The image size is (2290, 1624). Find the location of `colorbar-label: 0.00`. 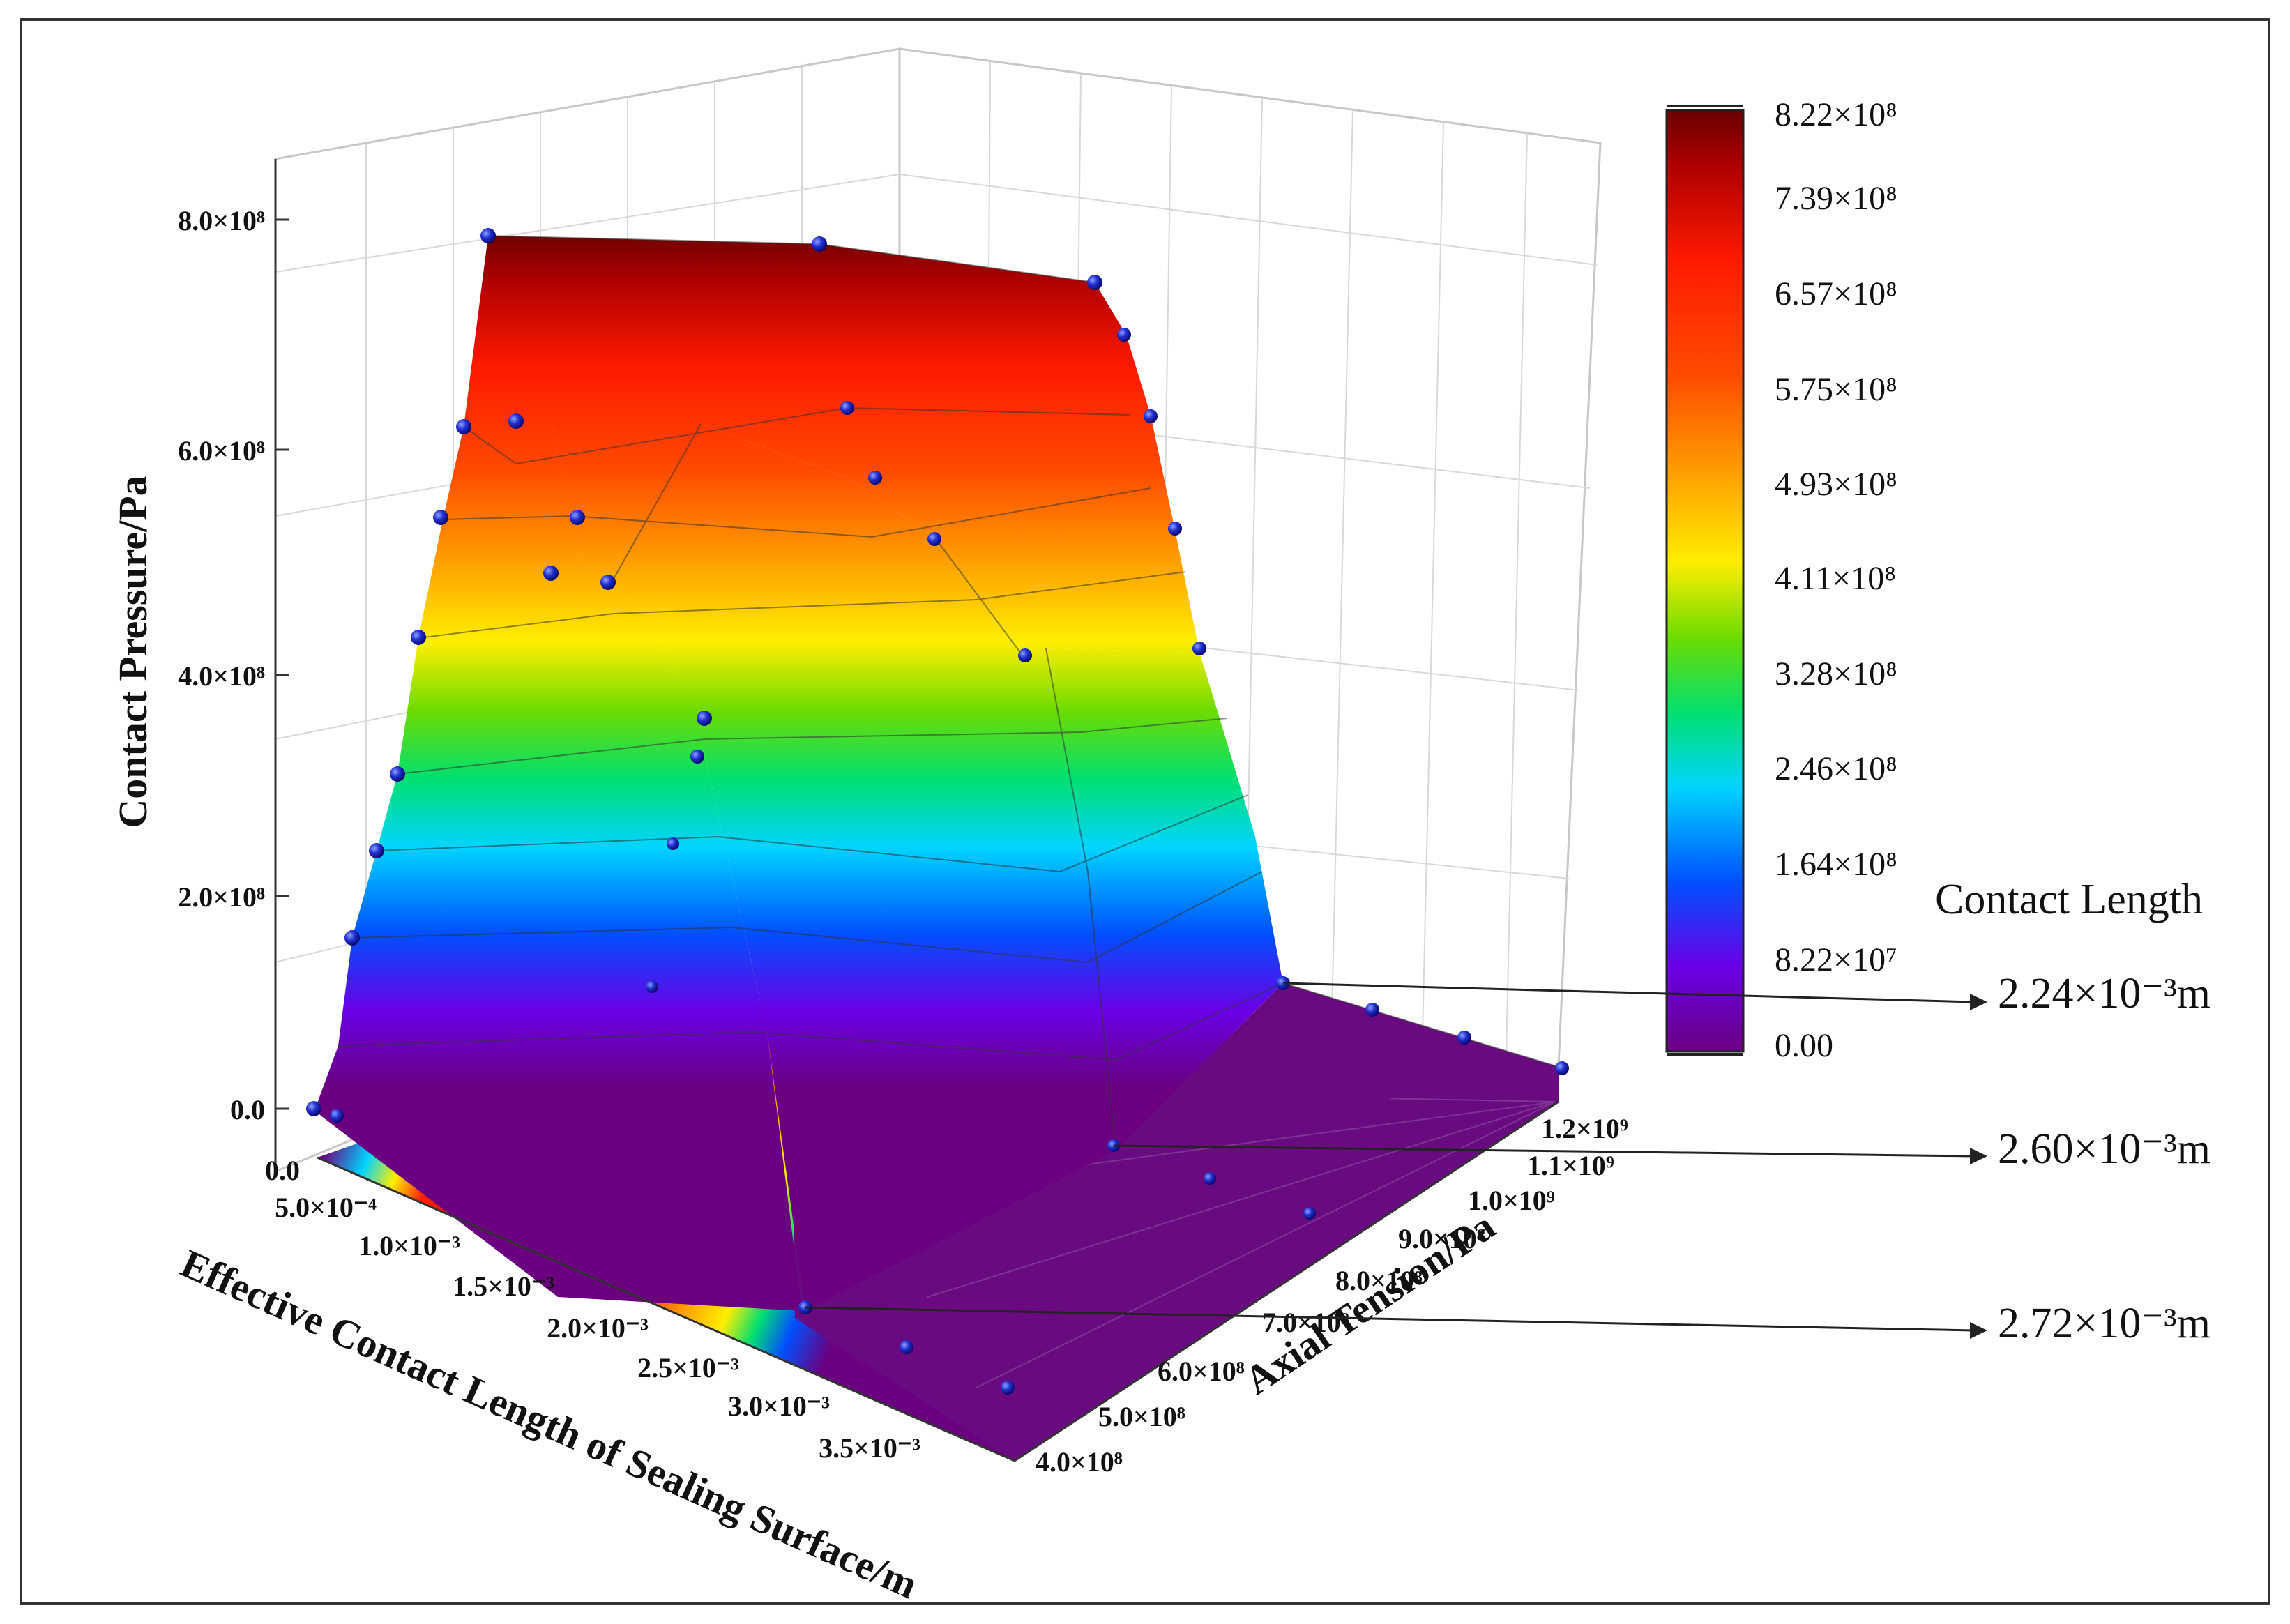

colorbar-label: 0.00 is located at coordinates (1804, 1045).